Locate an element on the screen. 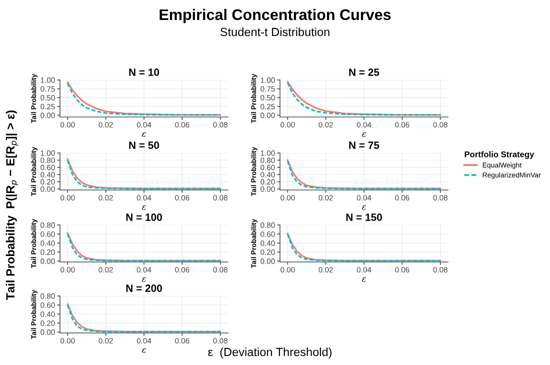 This screenshot has height=365, width=550. chart-title: N = 50 is located at coordinates (144, 145).